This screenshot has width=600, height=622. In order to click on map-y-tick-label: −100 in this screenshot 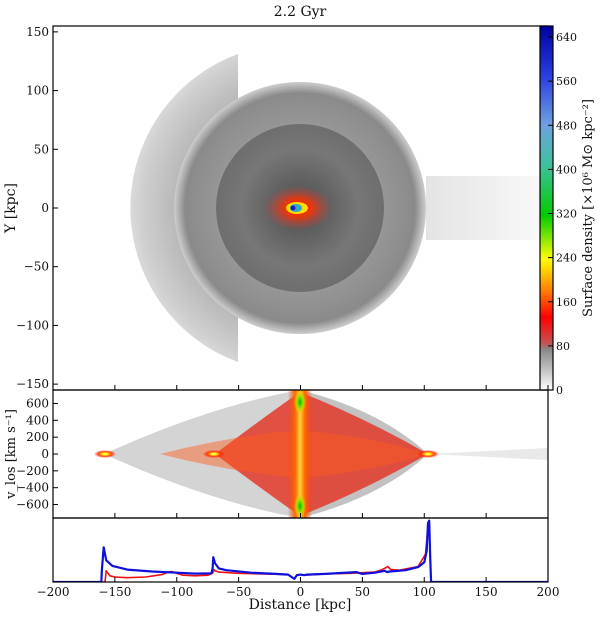, I will do `click(32, 325)`.